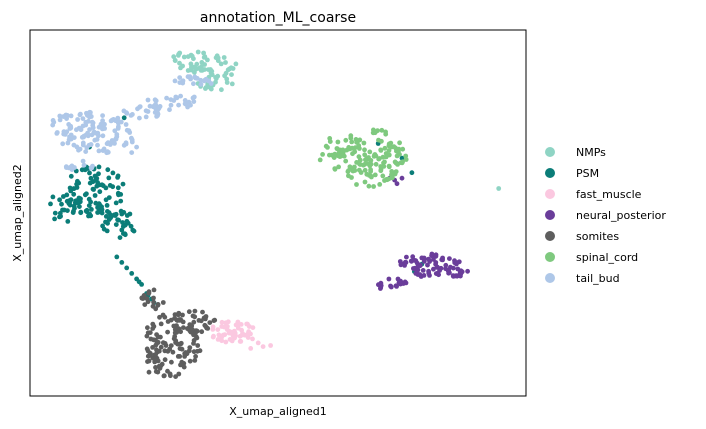  I want to click on legend-label-tail_bud: tail_bud, so click(598, 278).